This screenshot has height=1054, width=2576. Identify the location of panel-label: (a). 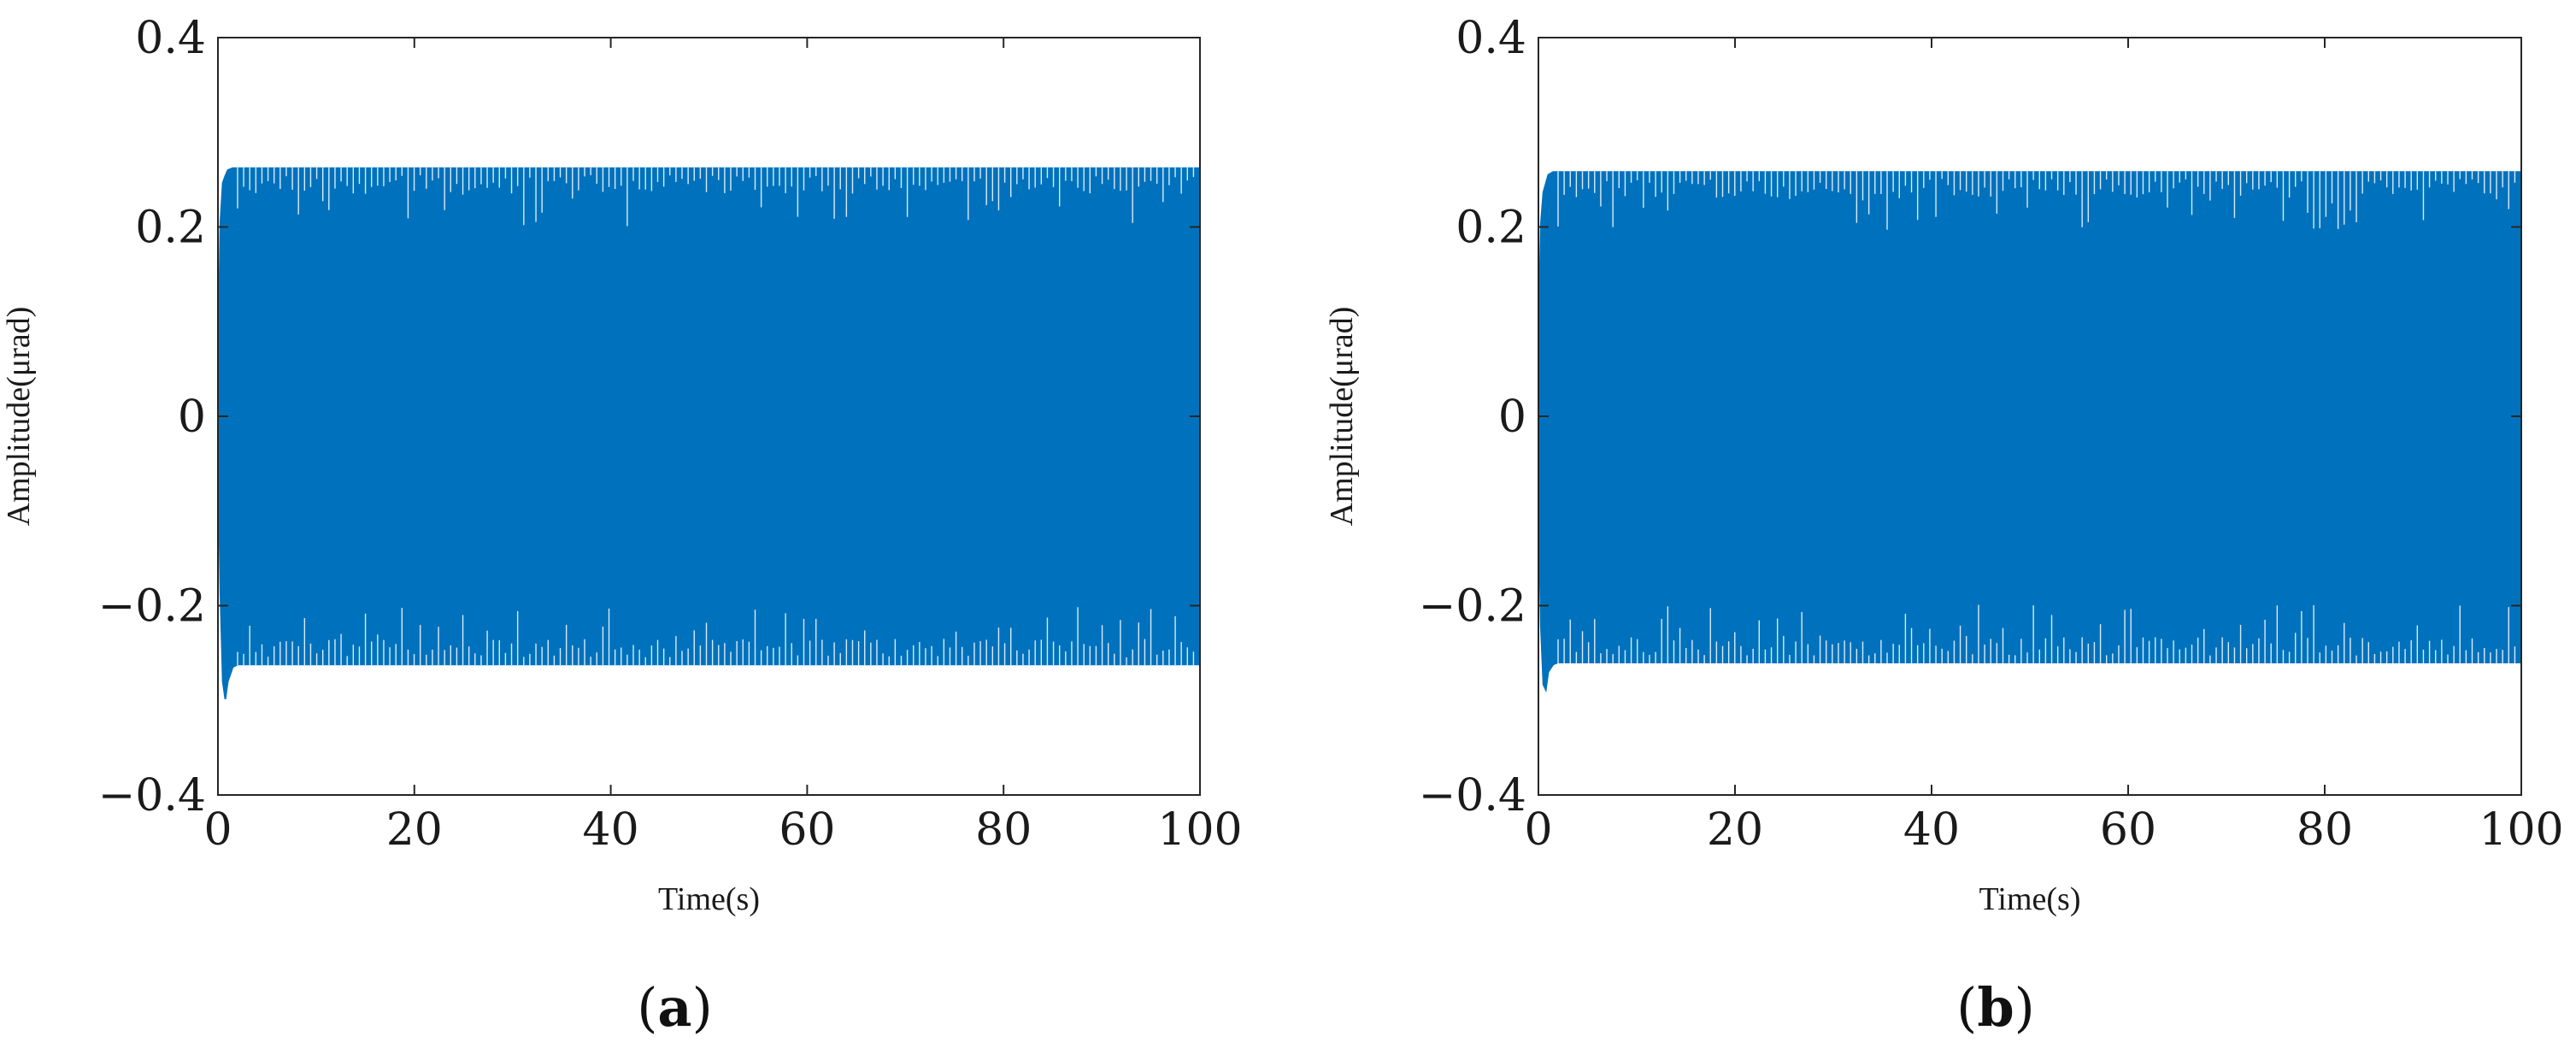
(675, 1008).